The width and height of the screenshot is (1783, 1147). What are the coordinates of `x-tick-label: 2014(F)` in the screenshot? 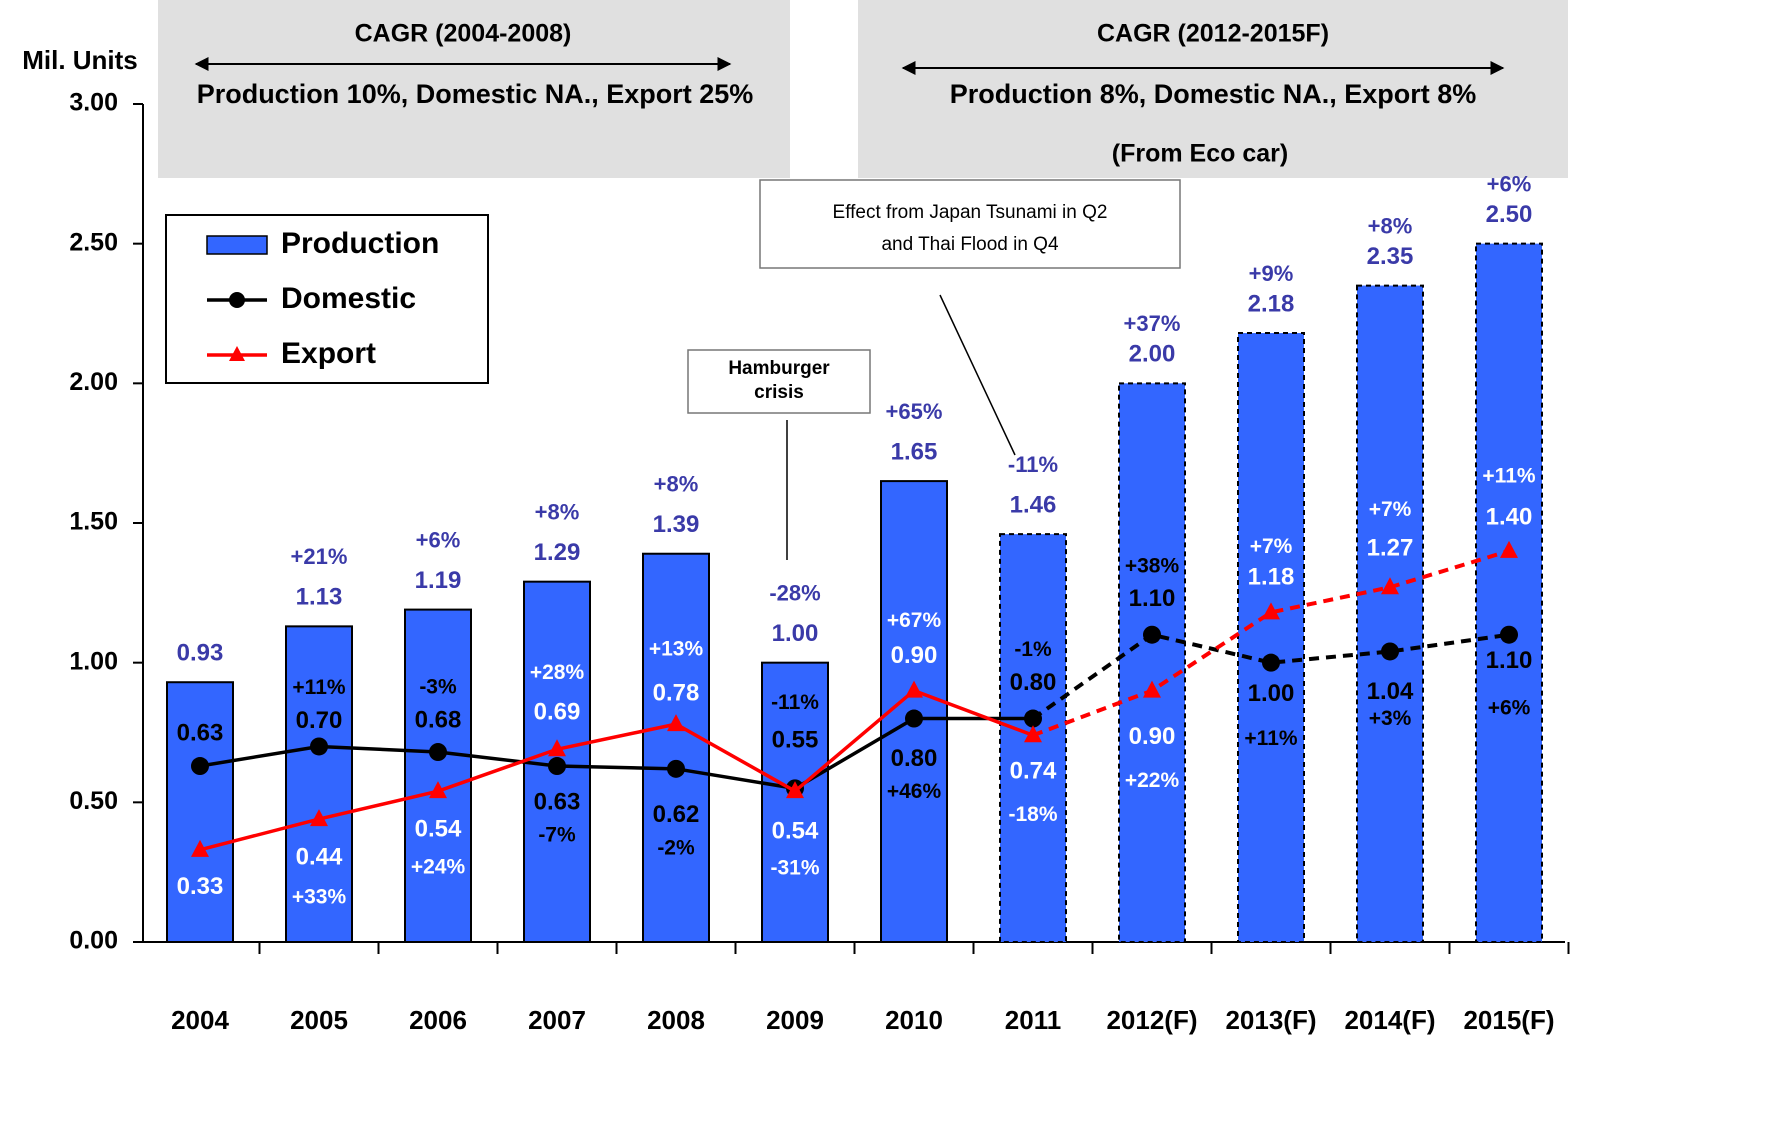 It's located at (1389, 1020).